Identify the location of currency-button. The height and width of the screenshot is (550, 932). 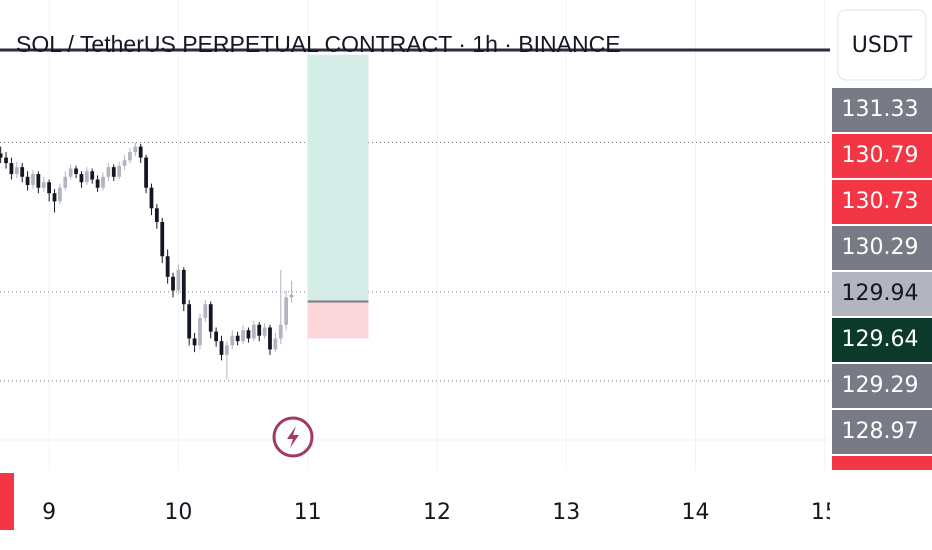
(882, 45).